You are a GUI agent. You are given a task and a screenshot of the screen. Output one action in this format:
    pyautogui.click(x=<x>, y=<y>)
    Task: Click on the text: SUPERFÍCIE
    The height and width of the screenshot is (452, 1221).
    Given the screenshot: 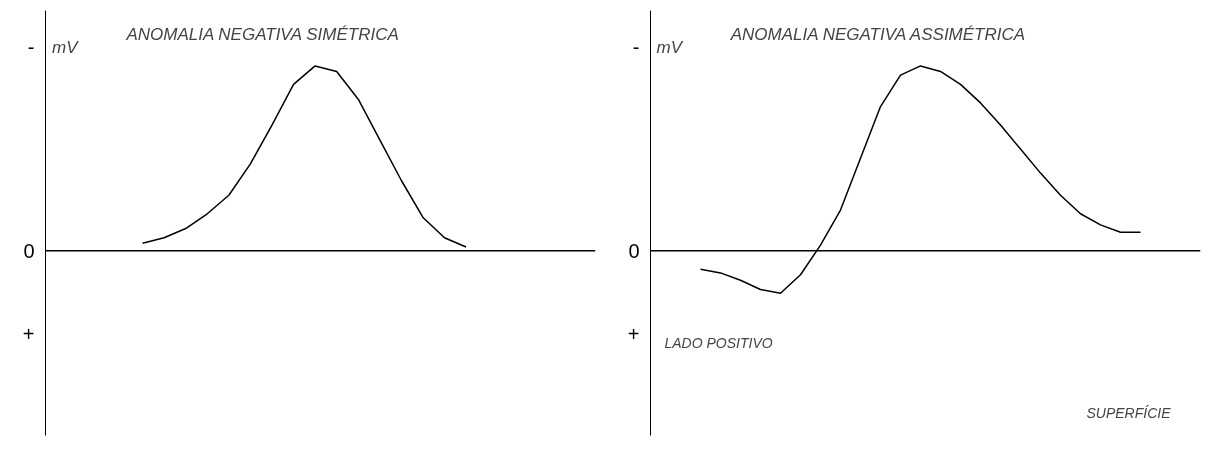 What is the action you would take?
    pyautogui.click(x=1129, y=412)
    